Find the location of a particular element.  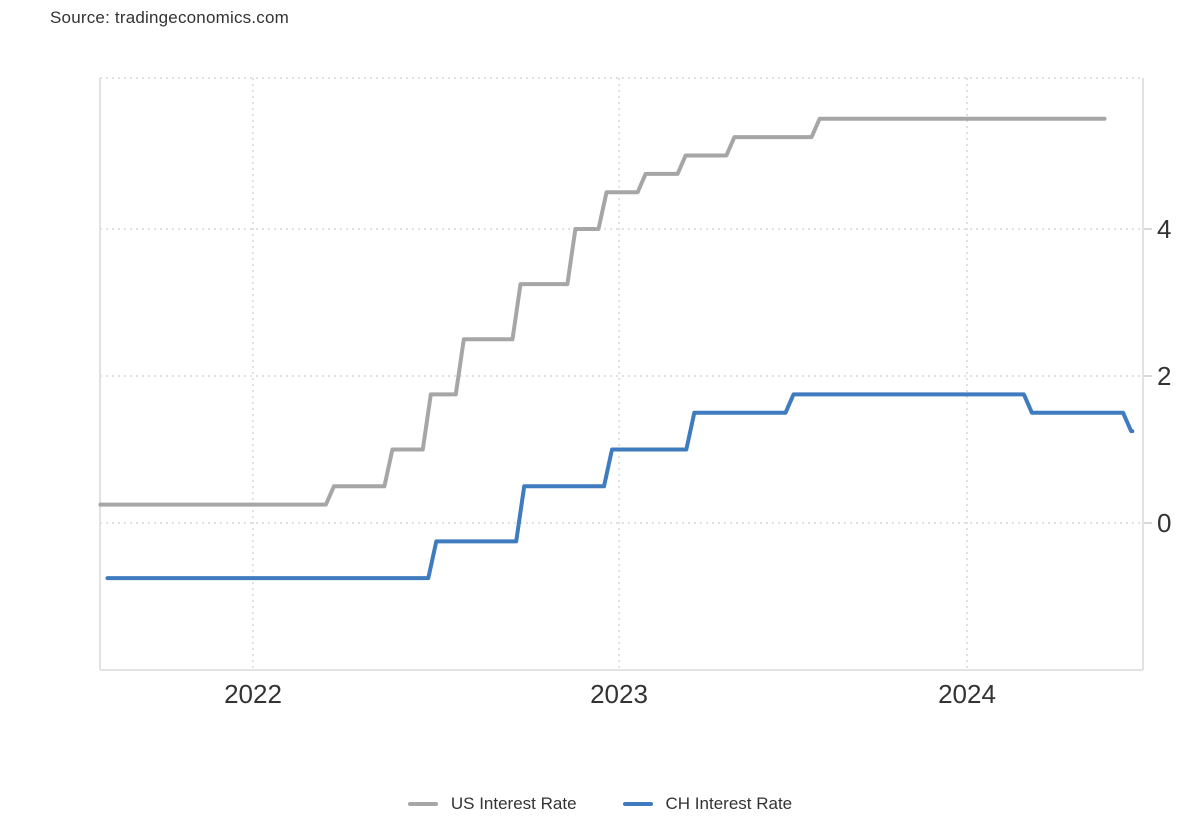

legend-label: CH Interest Rate is located at coordinates (729, 803).